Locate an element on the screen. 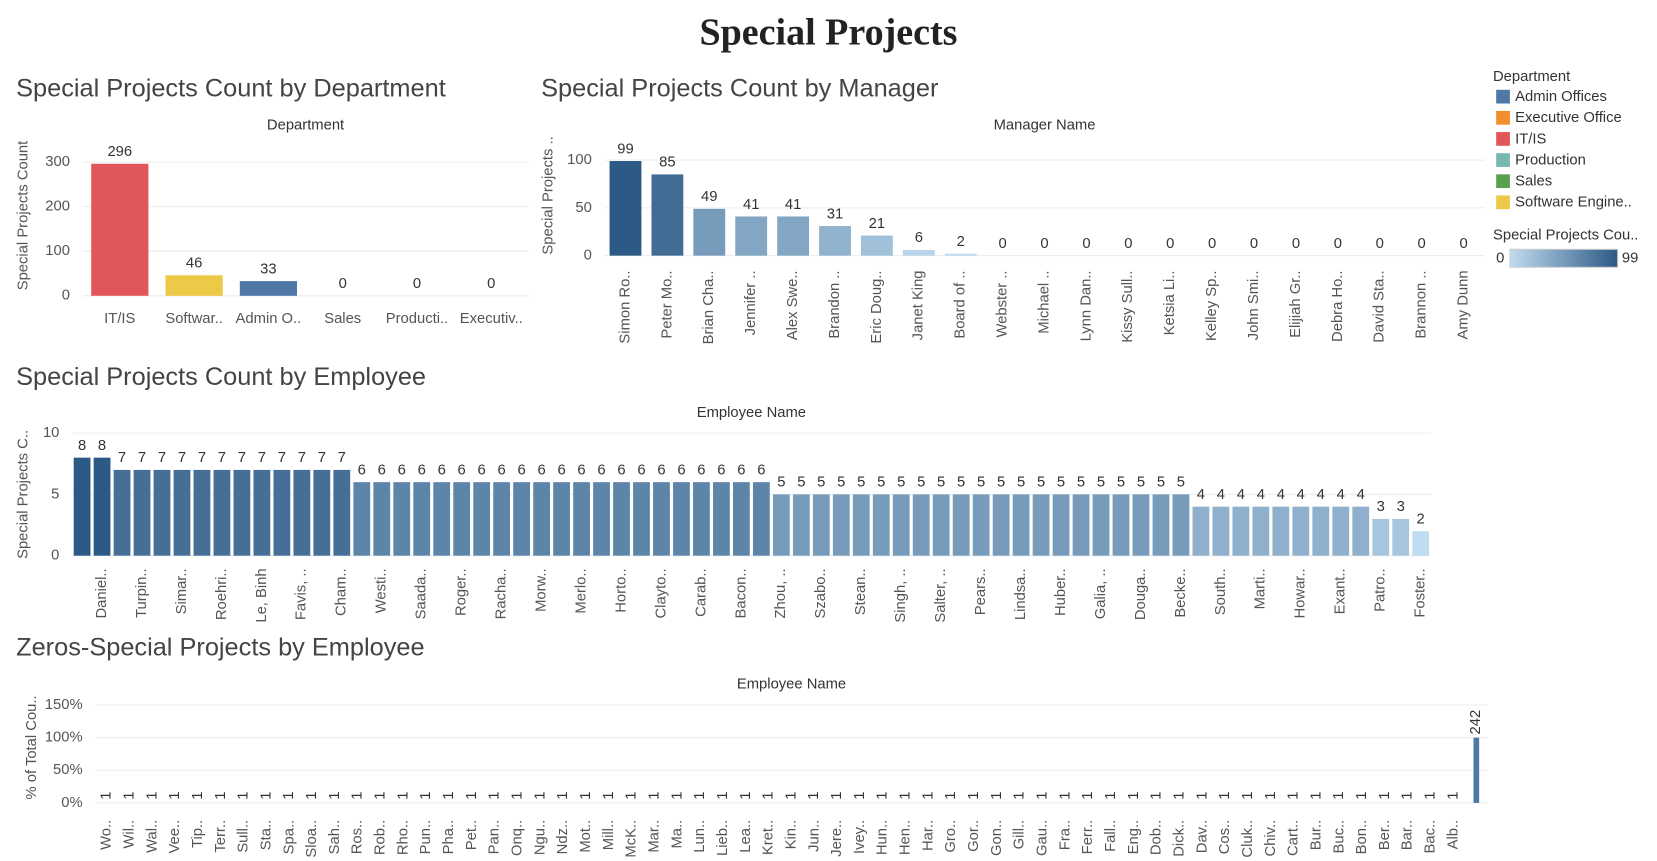 The width and height of the screenshot is (1657, 861). x-tick-label: Patro.. is located at coordinates (1381, 590).